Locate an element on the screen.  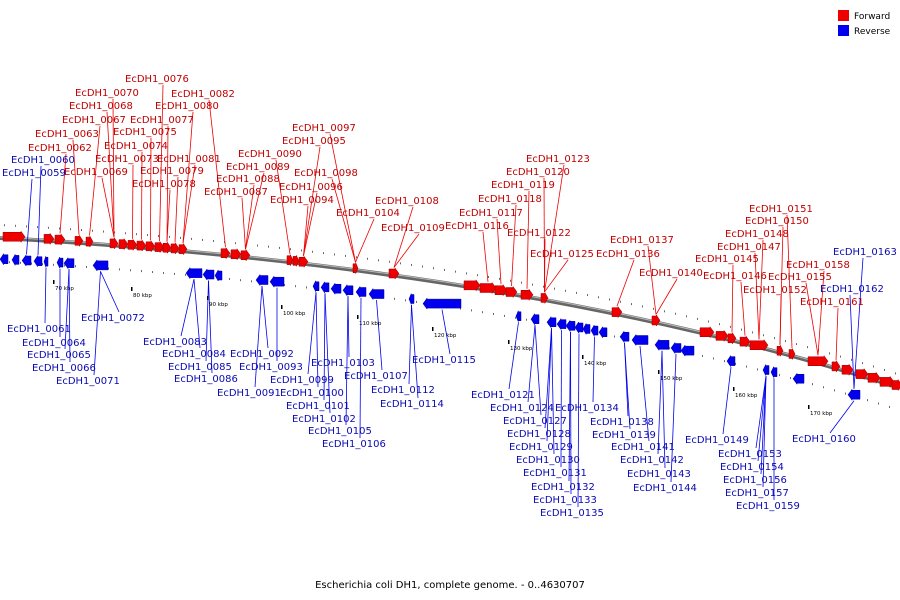
reverse-gene-label: EcDH1_0128 is located at coordinates (539, 434).